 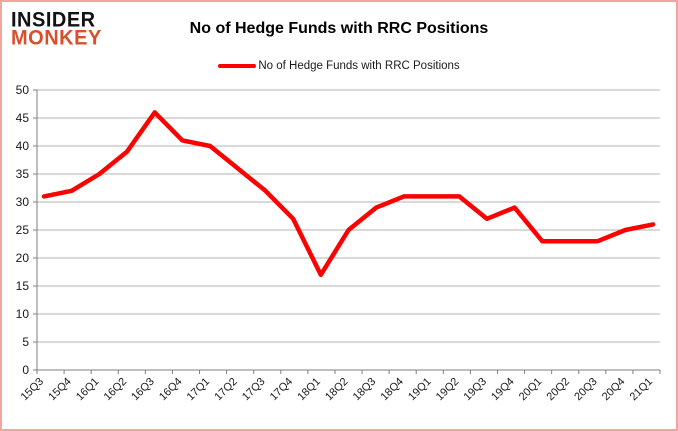 I want to click on x-axis-label: 16Q1, so click(x=88, y=390).